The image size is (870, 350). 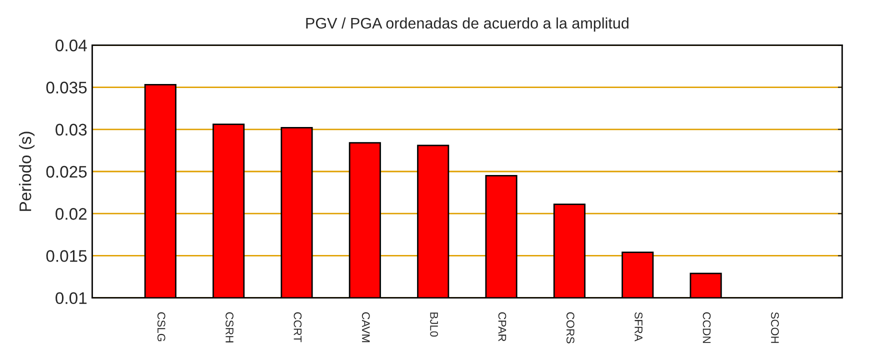 I want to click on y-tick-label: 0.01, so click(x=71, y=298).